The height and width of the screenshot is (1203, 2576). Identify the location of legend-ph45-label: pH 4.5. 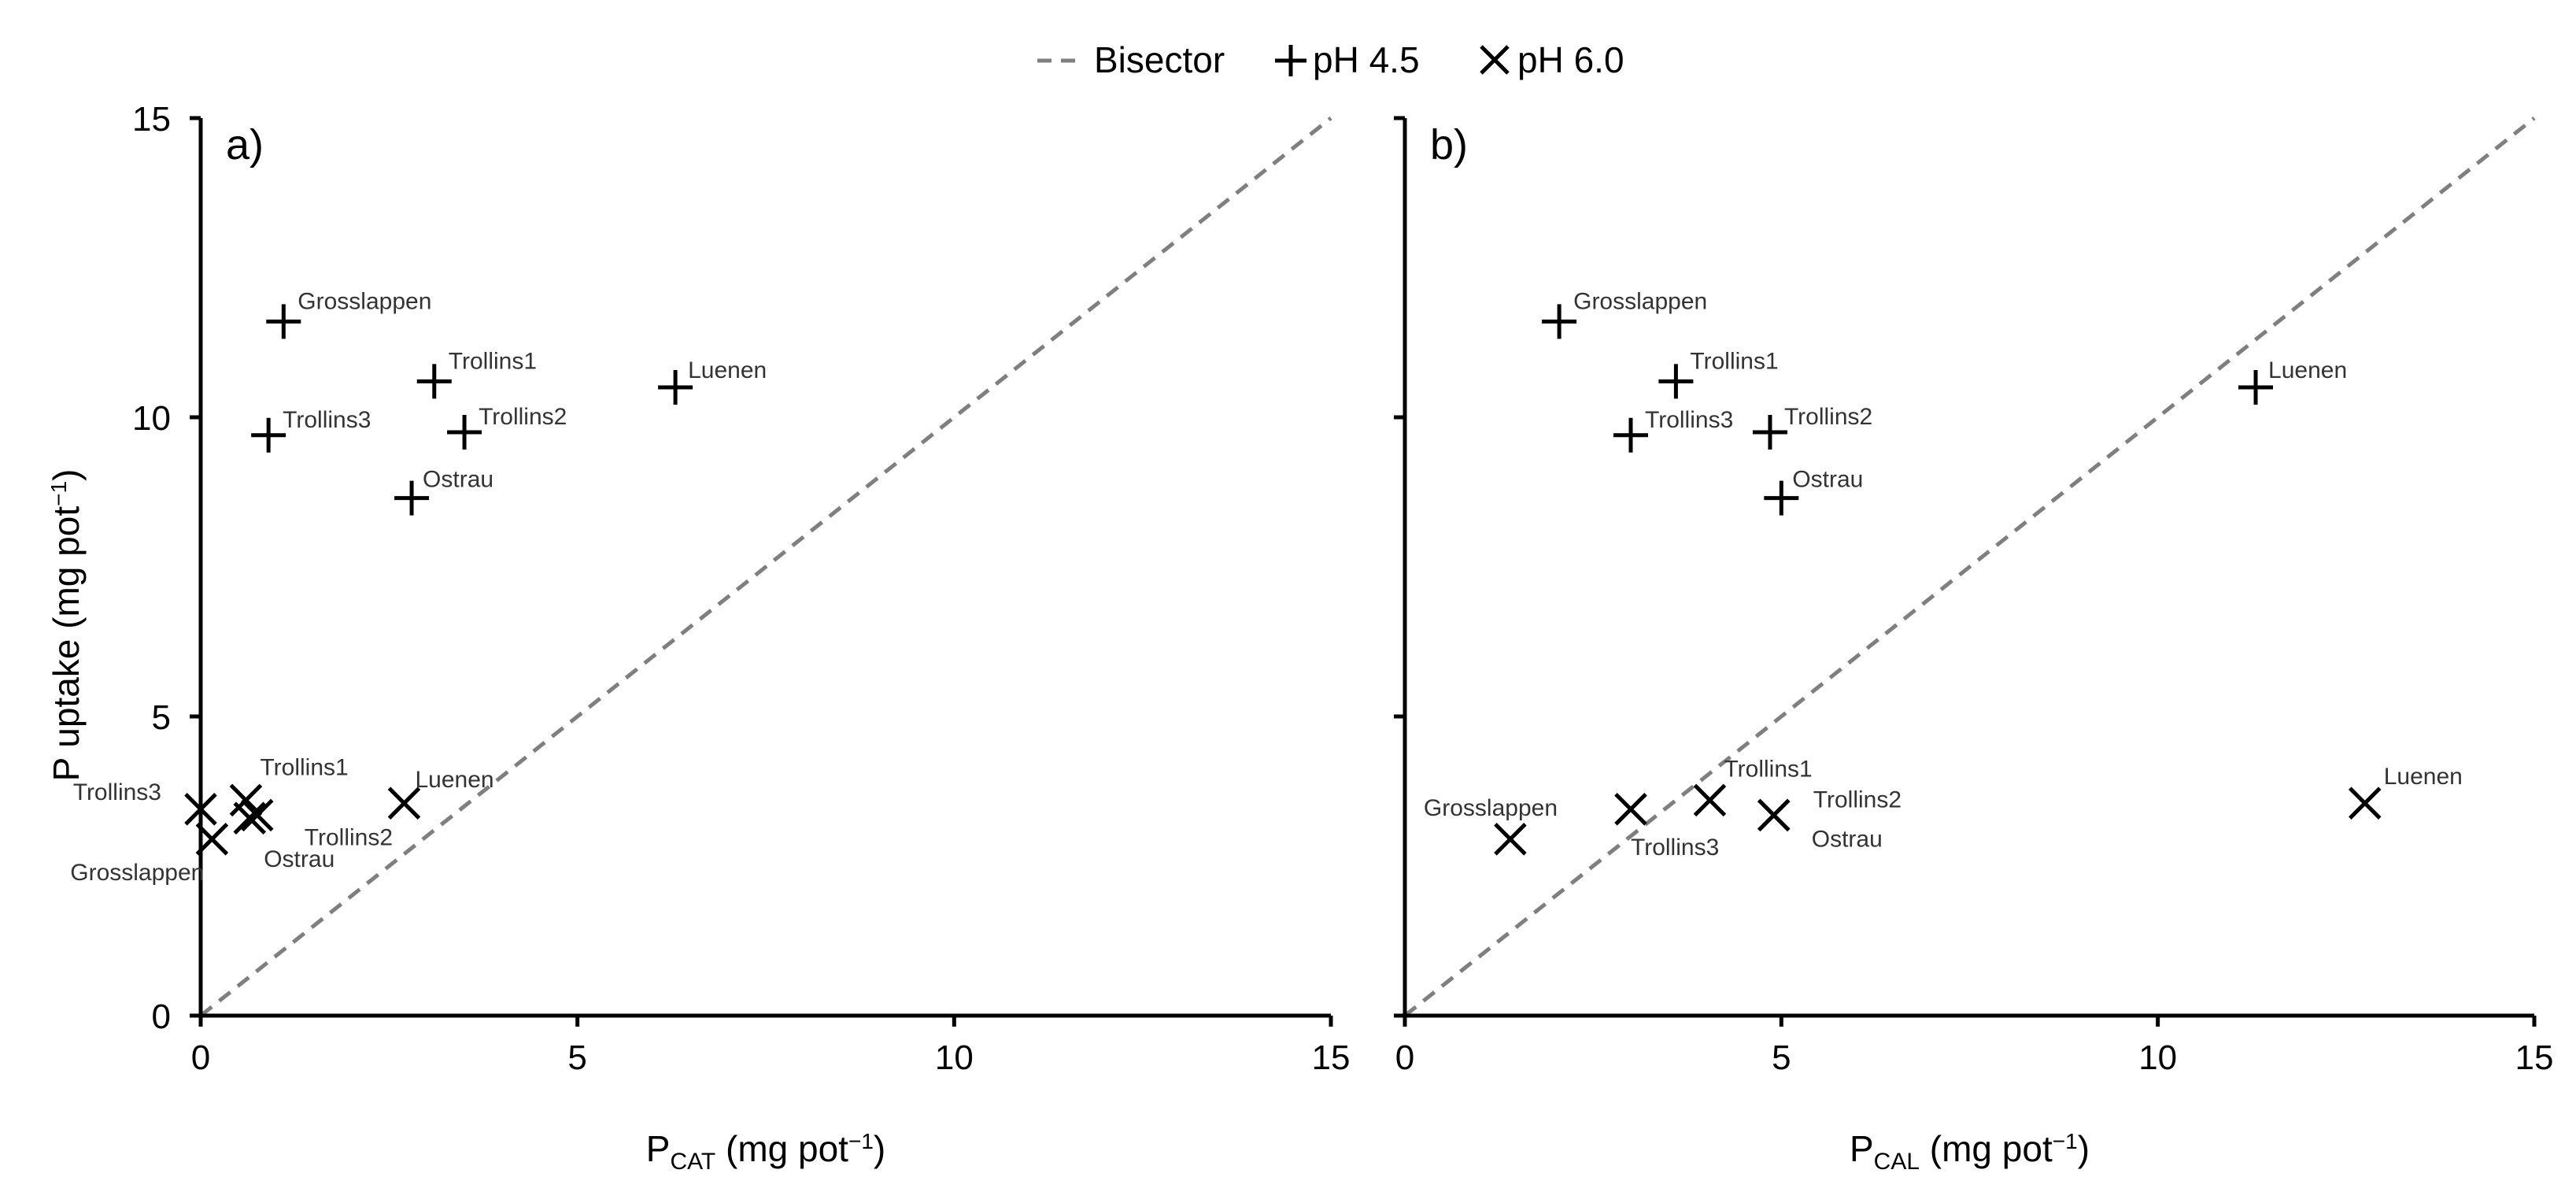
(1366, 59).